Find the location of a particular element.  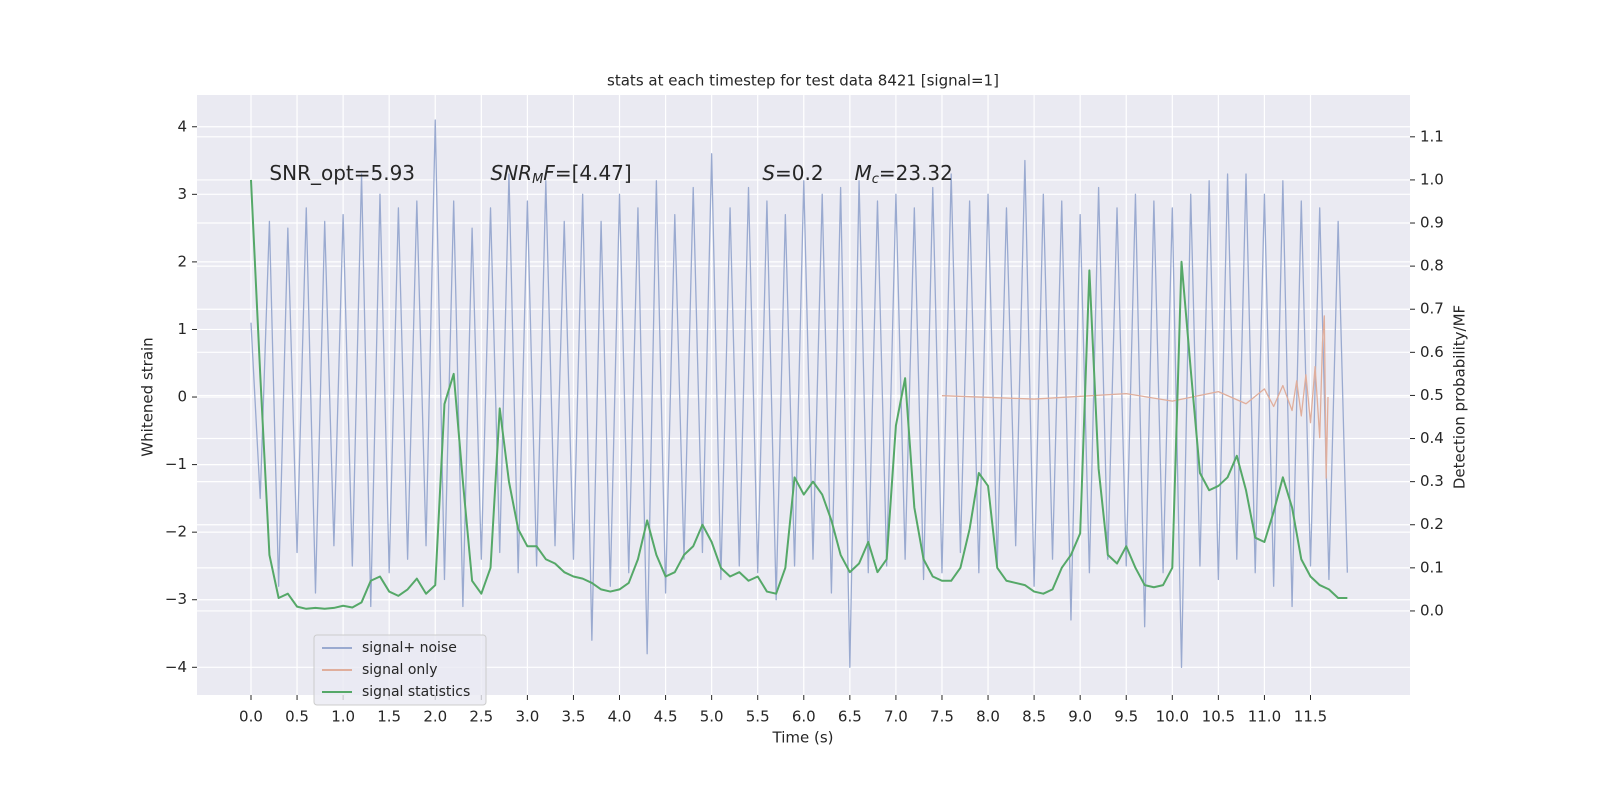

annotation-part: F is located at coordinates (549, 173).